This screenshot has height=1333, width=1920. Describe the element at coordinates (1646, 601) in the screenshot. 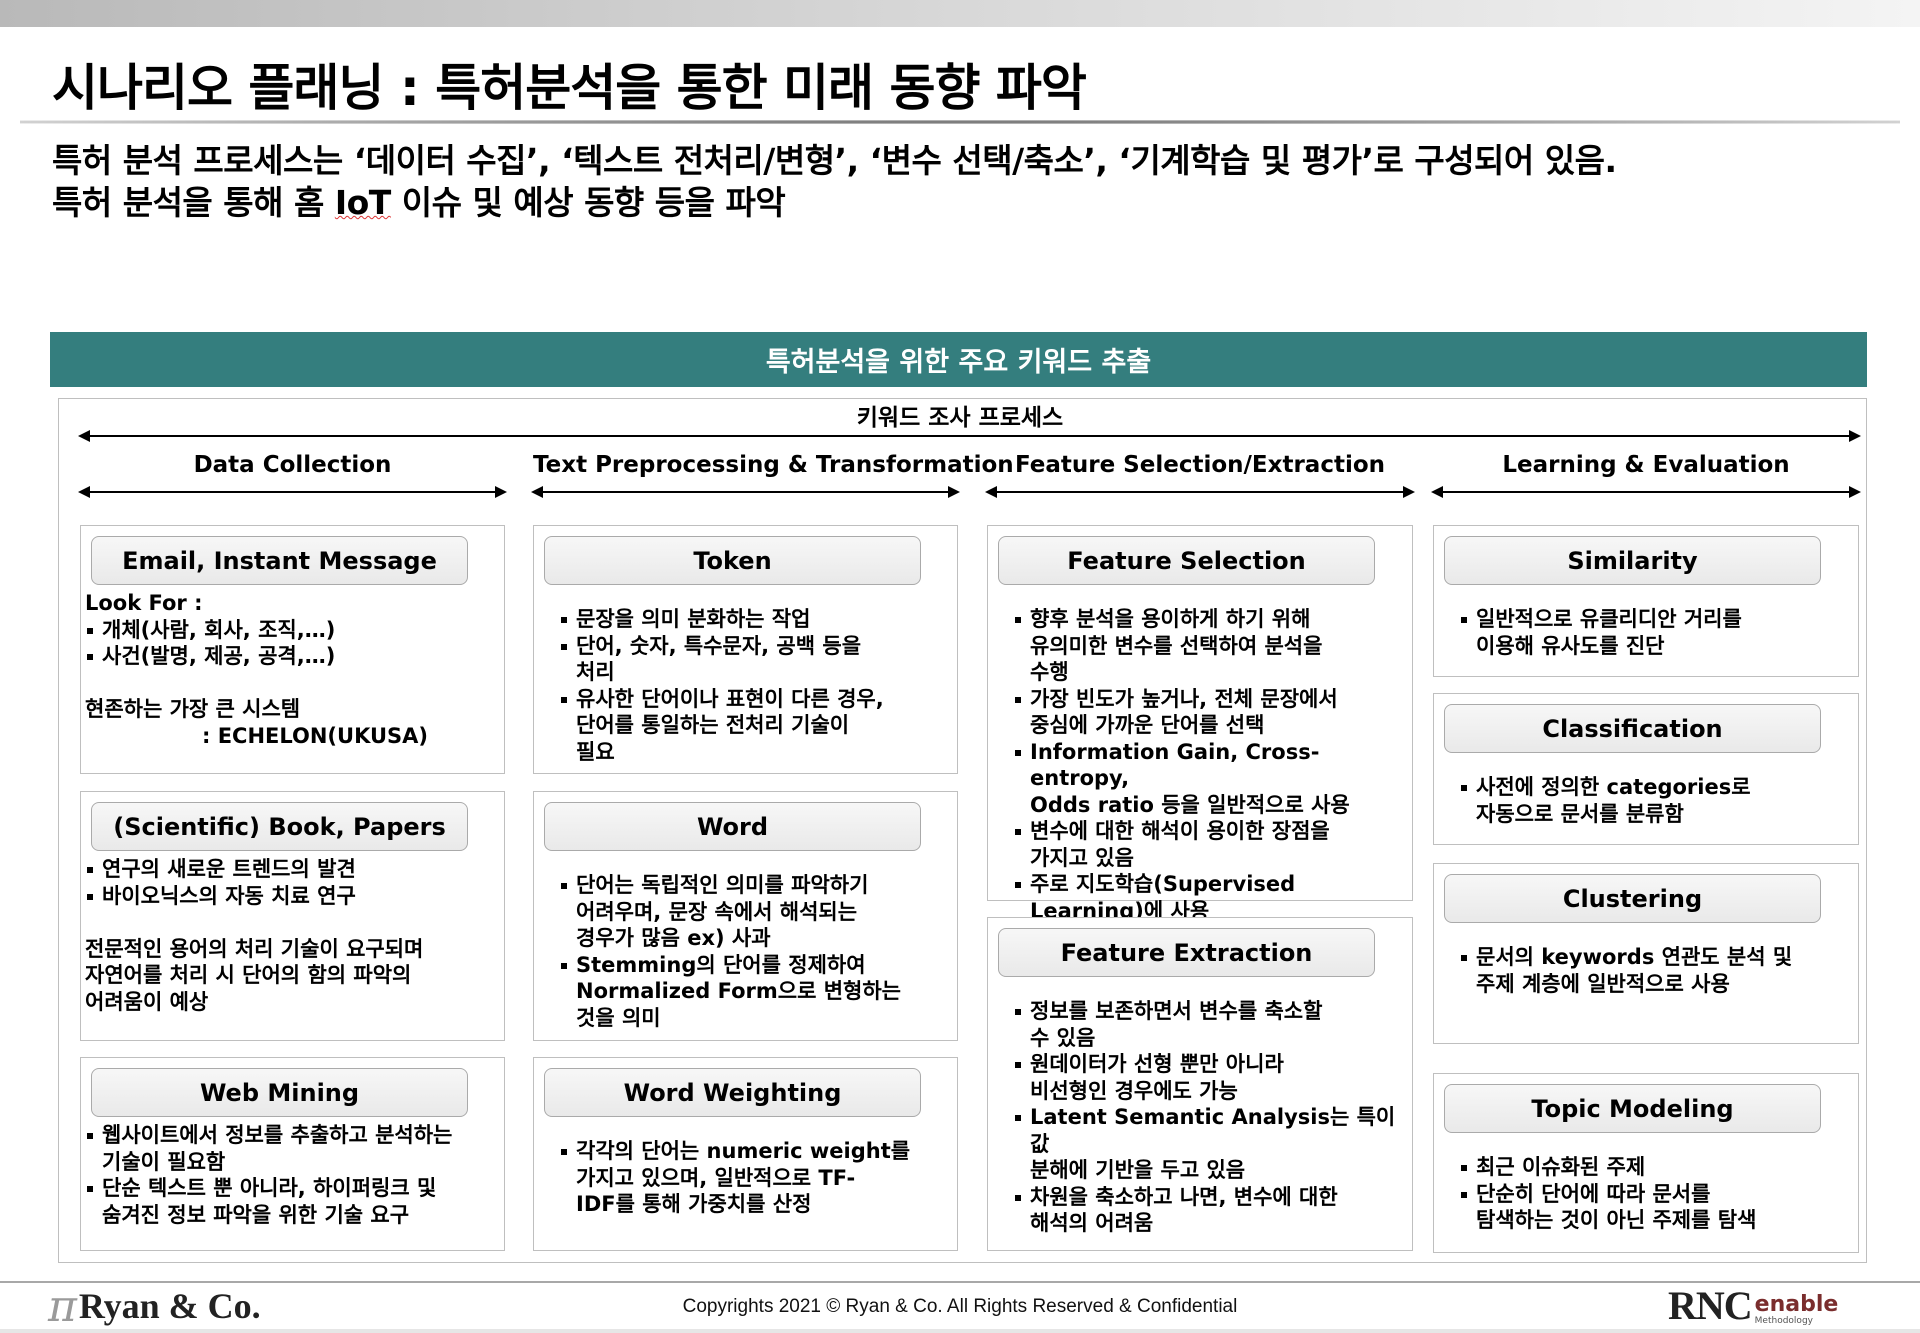

I see `category-card: Similarity 일반적으로 유클리디안 거리를 이용해 유사도를 진단` at that location.